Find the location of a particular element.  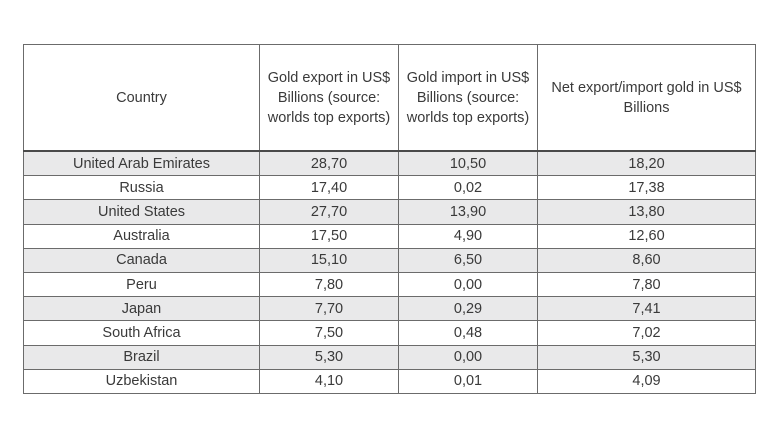

cell-country: Uzbekistan is located at coordinates (141, 381).